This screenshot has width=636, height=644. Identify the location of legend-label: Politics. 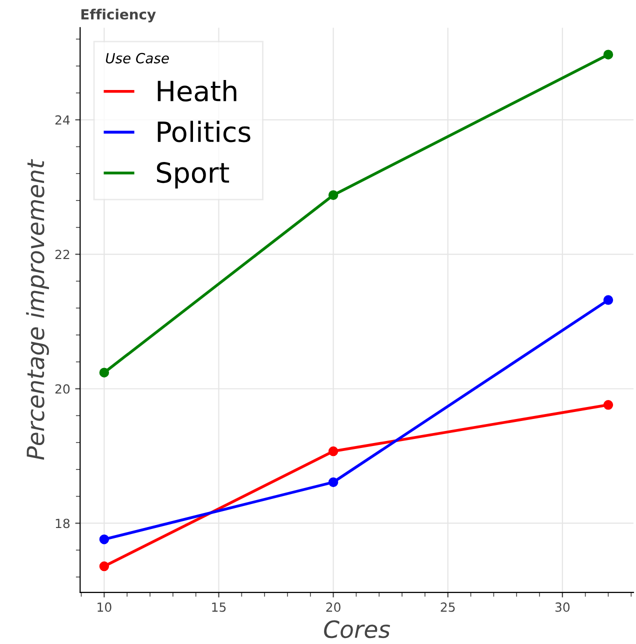
(204, 131).